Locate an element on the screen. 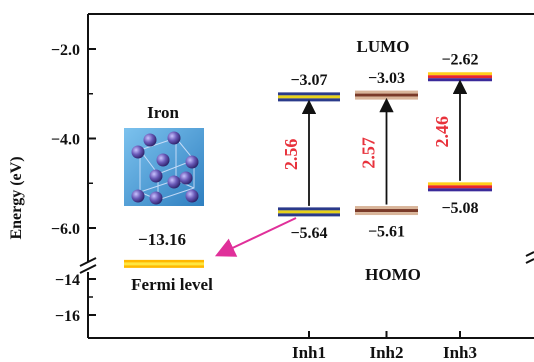 The width and height of the screenshot is (534, 362). y-tick-label: −14 is located at coordinates (67, 280).